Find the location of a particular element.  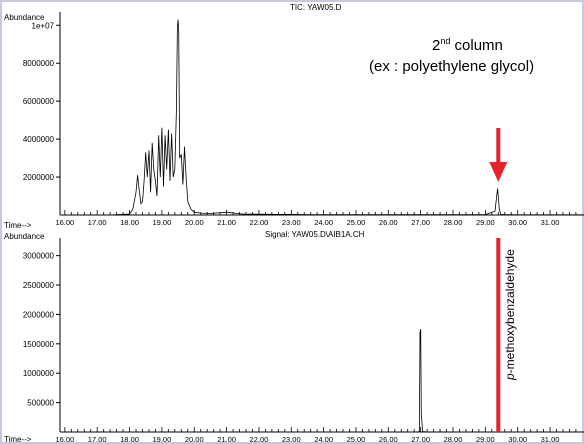

tic-x-tick-label: 17.00 is located at coordinates (97, 222).